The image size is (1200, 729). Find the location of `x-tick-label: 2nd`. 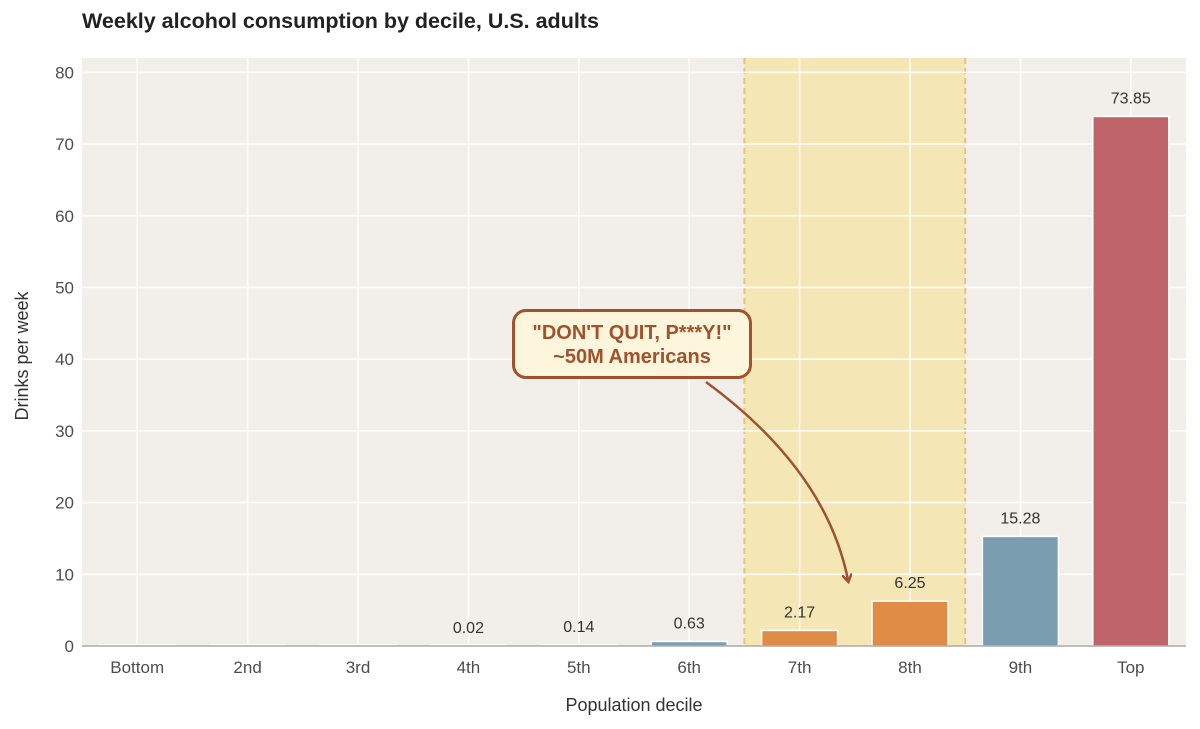

x-tick-label: 2nd is located at coordinates (247, 667).